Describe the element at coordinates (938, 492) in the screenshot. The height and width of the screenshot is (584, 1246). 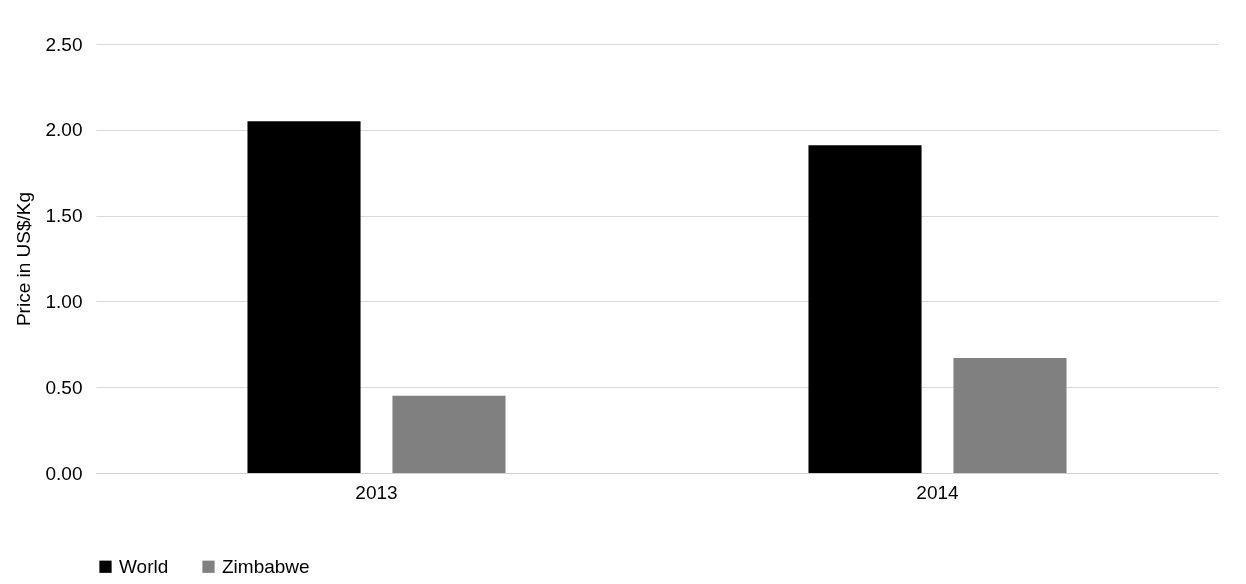
I see `x-tick-label: 2014` at that location.